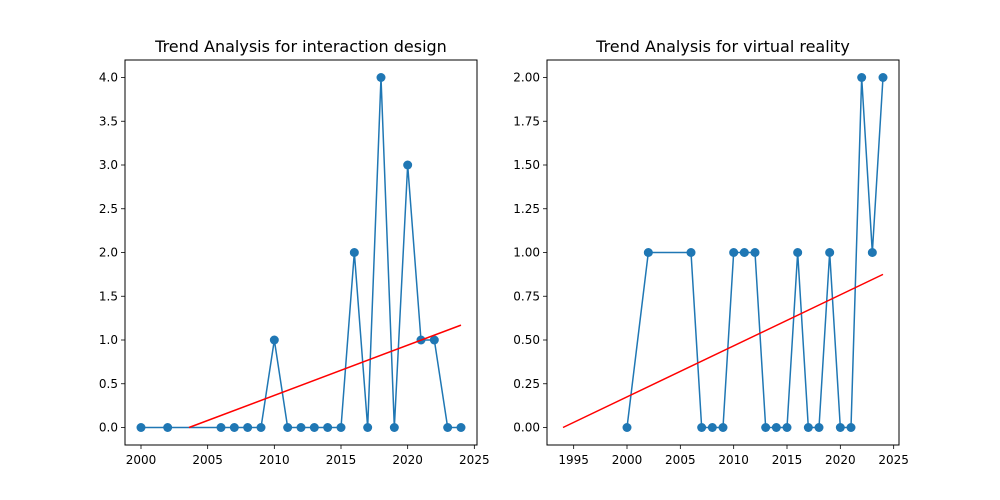  What do you see at coordinates (526, 78) in the screenshot?
I see `y-tick-label: 2.00` at bounding box center [526, 78].